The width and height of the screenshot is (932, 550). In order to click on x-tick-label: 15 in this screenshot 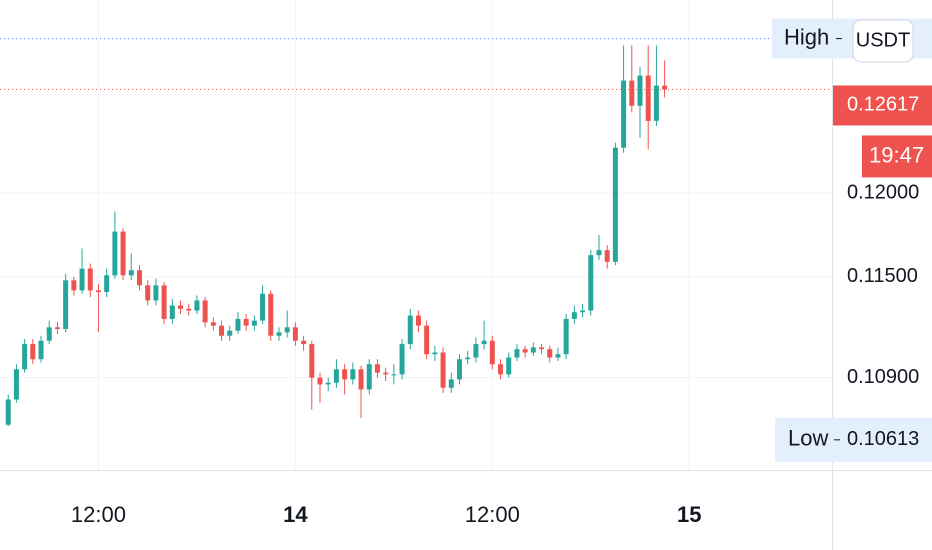, I will do `click(689, 514)`.